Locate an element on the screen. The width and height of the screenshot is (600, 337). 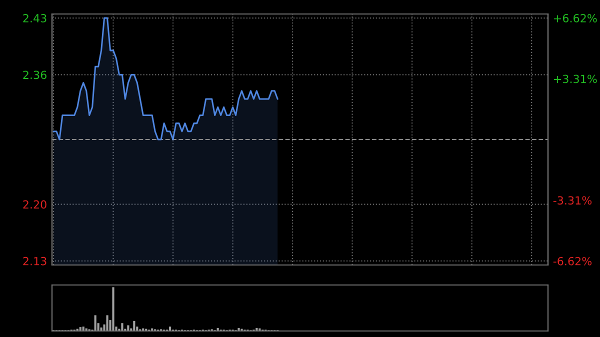
y2-tick-label: +3.31% is located at coordinates (575, 79).